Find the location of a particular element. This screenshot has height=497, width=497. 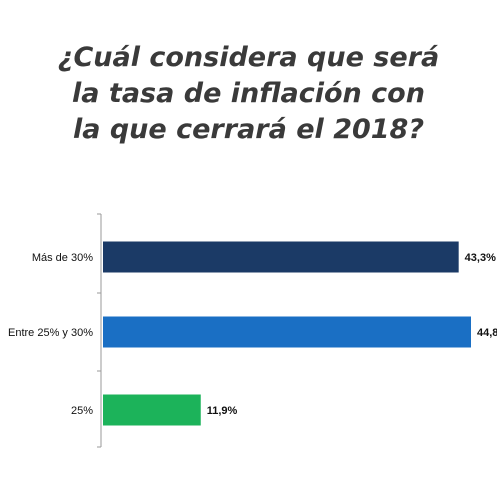

title-line-3: la que cerrará el 2018? is located at coordinates (248, 129).